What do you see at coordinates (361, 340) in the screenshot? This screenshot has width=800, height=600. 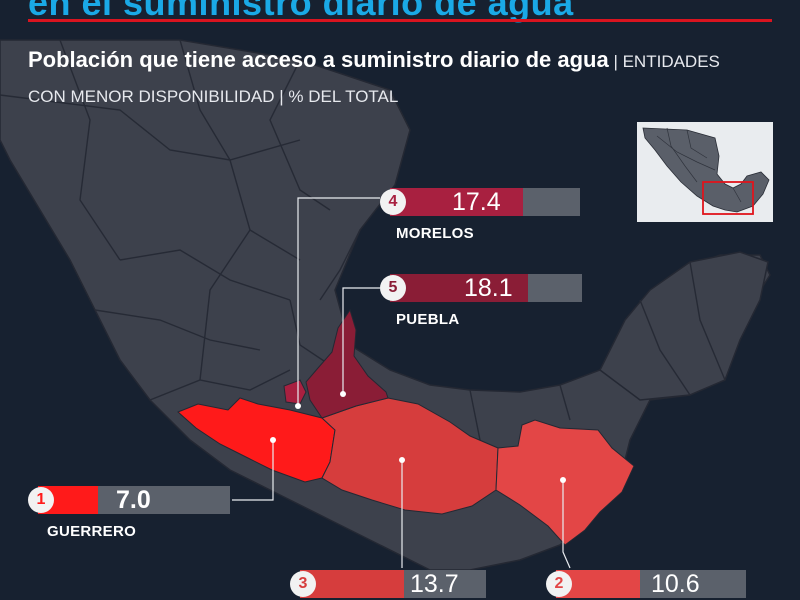 I see `leader-puebla` at bounding box center [361, 340].